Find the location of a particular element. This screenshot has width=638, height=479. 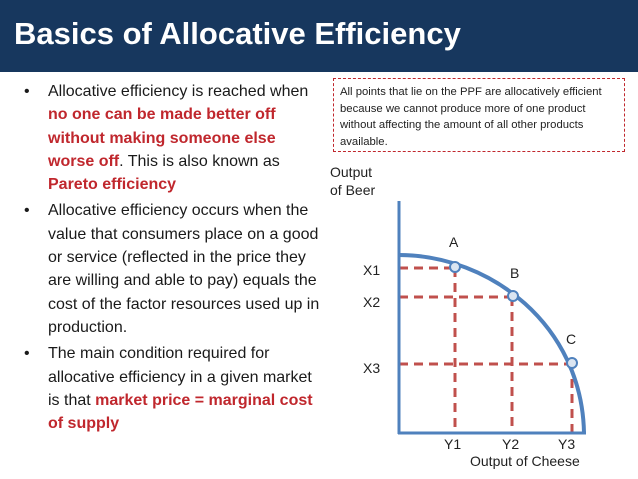

point-label-a: A is located at coordinates (454, 242).